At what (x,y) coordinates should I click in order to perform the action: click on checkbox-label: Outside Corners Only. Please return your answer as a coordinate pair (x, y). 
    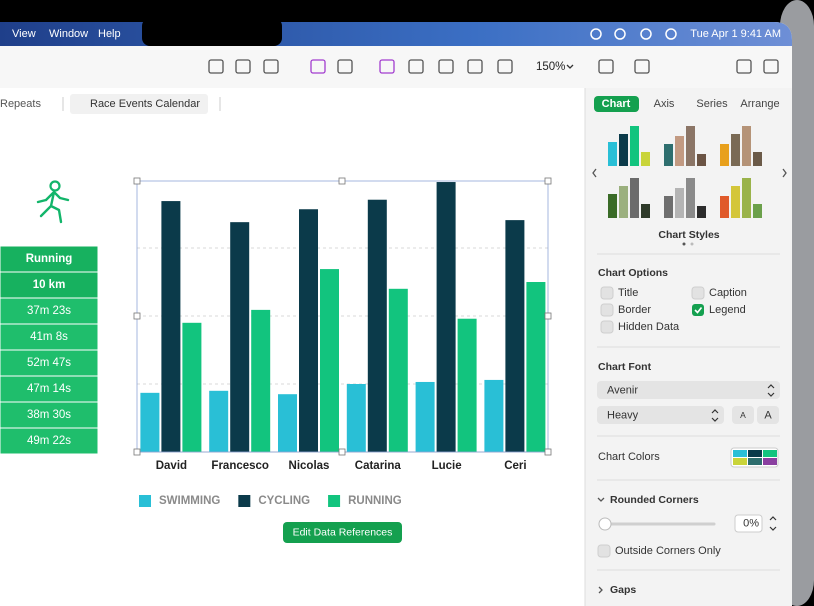
    Looking at the image, I should click on (668, 551).